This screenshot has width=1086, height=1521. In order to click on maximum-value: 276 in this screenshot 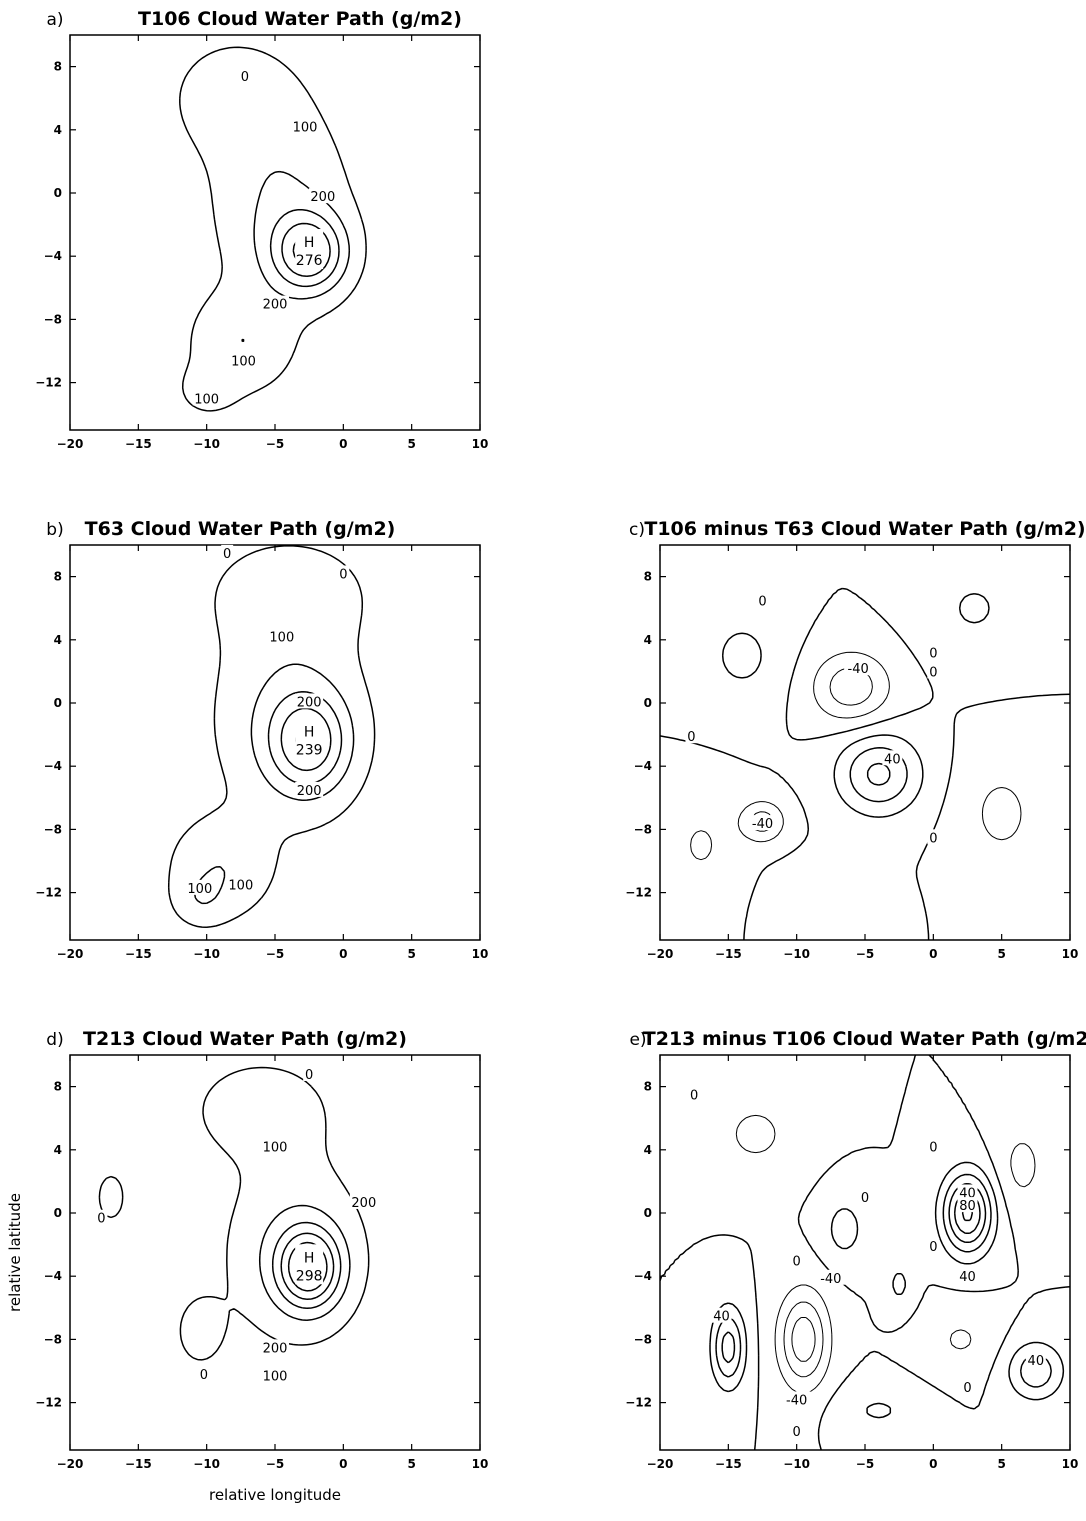, I will do `click(309, 261)`.